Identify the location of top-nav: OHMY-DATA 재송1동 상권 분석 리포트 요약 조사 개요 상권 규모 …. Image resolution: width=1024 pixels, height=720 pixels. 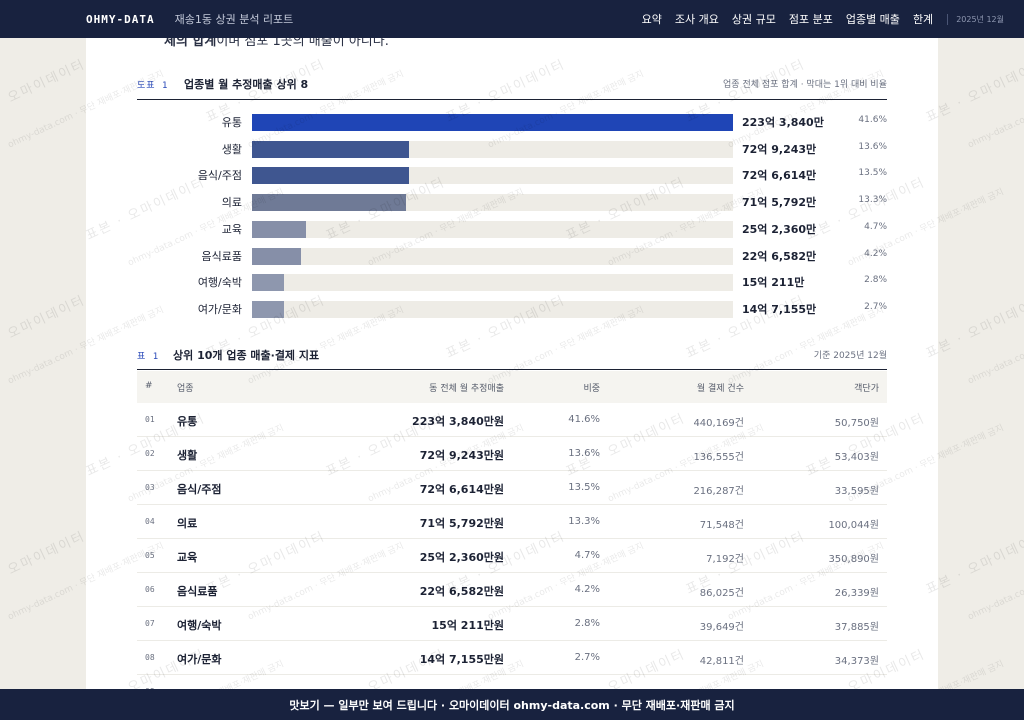
(512, 19).